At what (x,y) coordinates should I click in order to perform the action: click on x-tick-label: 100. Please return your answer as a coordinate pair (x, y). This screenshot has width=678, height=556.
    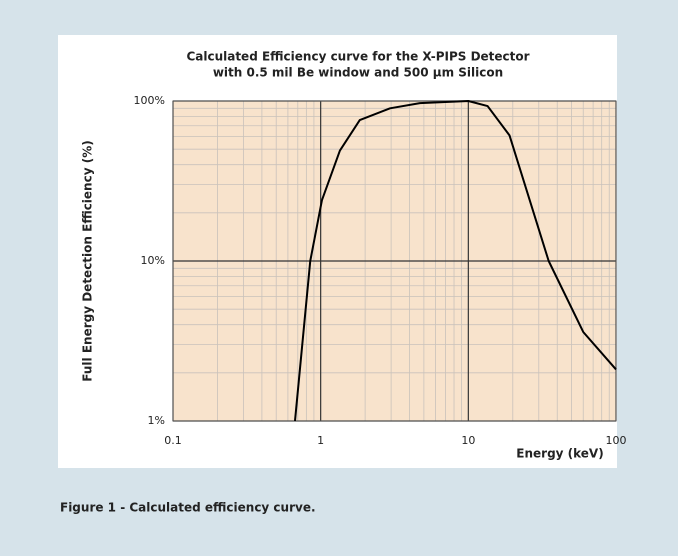
    Looking at the image, I should click on (616, 440).